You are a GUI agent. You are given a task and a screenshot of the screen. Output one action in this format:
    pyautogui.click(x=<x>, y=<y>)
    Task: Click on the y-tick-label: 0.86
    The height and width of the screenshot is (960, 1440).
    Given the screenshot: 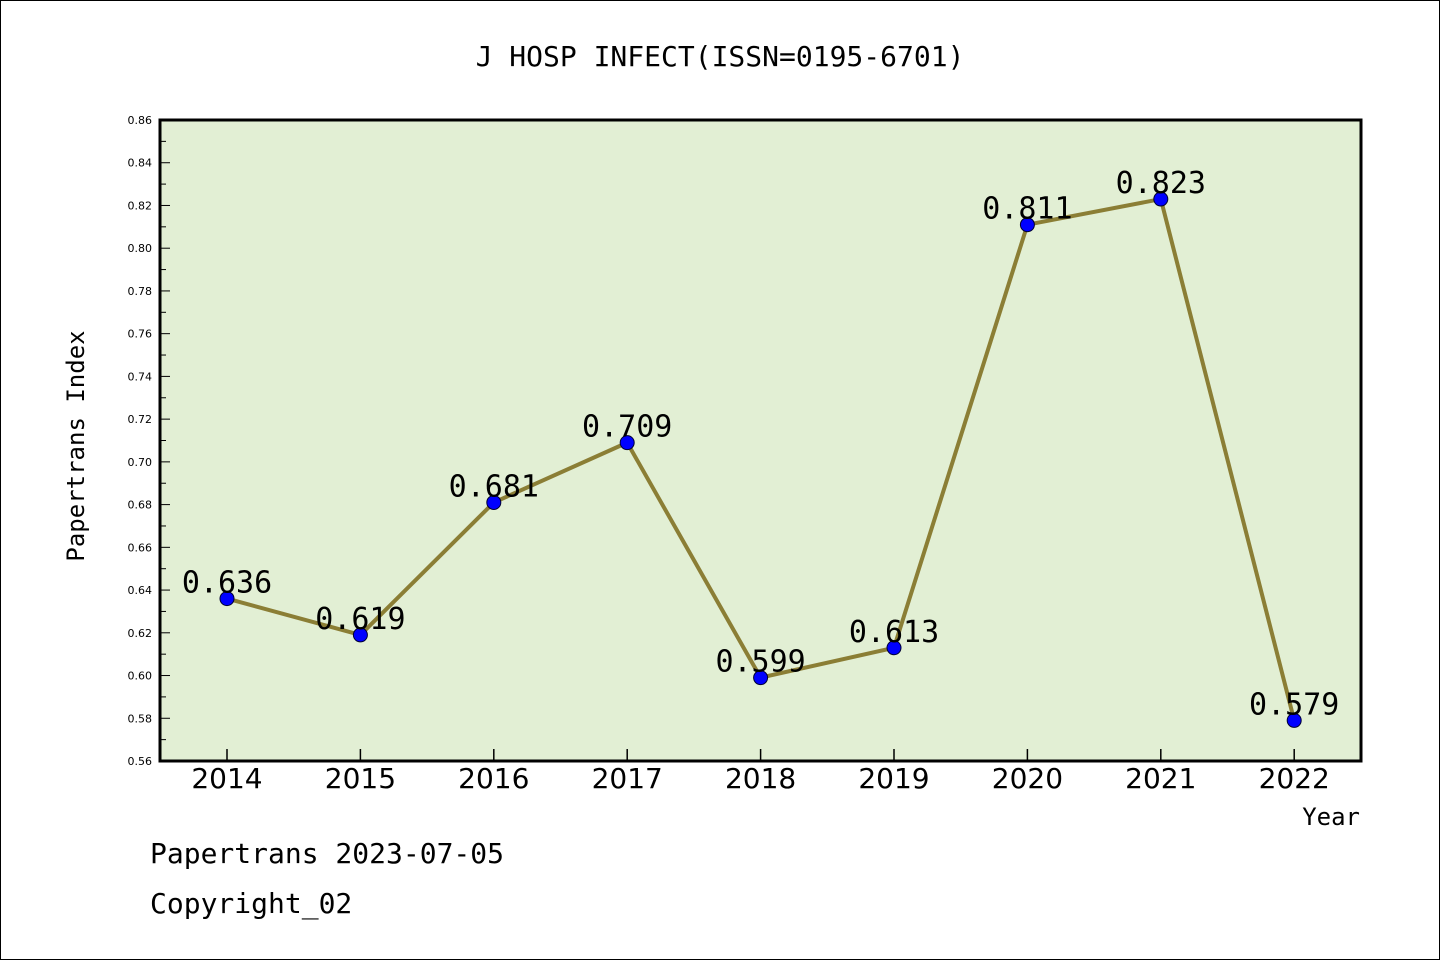 What is the action you would take?
    pyautogui.click(x=140, y=120)
    